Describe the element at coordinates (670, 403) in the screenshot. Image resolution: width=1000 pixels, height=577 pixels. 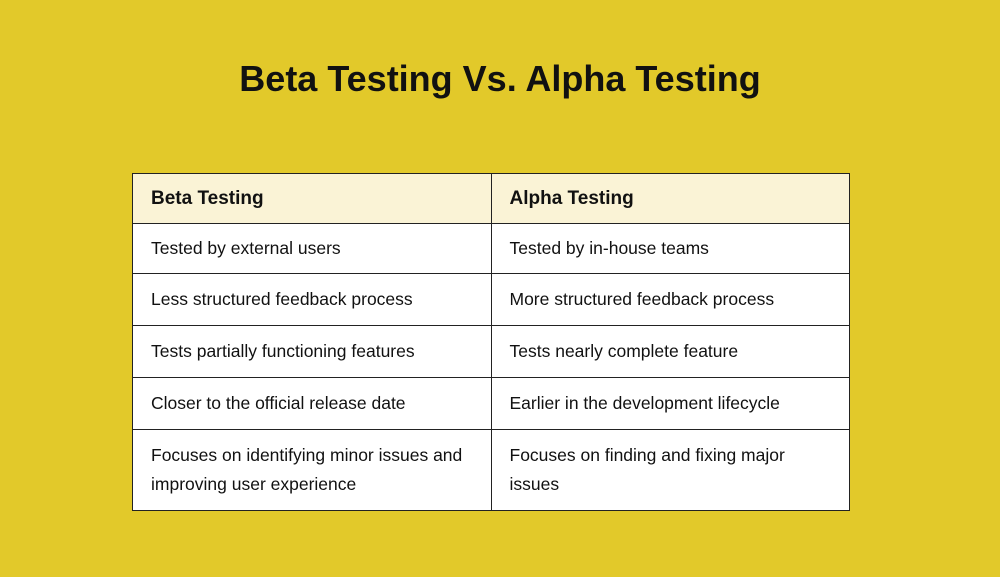
I see `cell-alpha: Earlier in the development lifecycle` at that location.